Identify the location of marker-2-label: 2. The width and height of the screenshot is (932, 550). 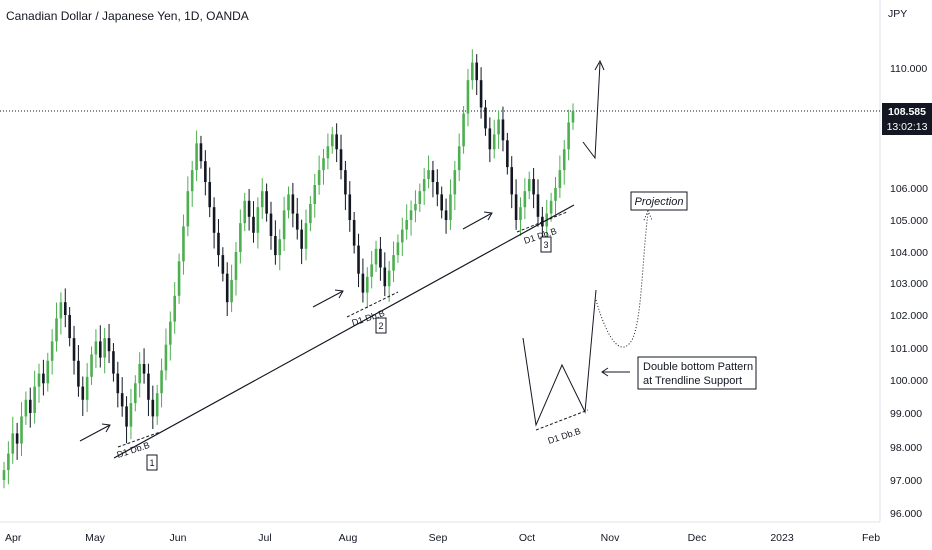
(380, 326).